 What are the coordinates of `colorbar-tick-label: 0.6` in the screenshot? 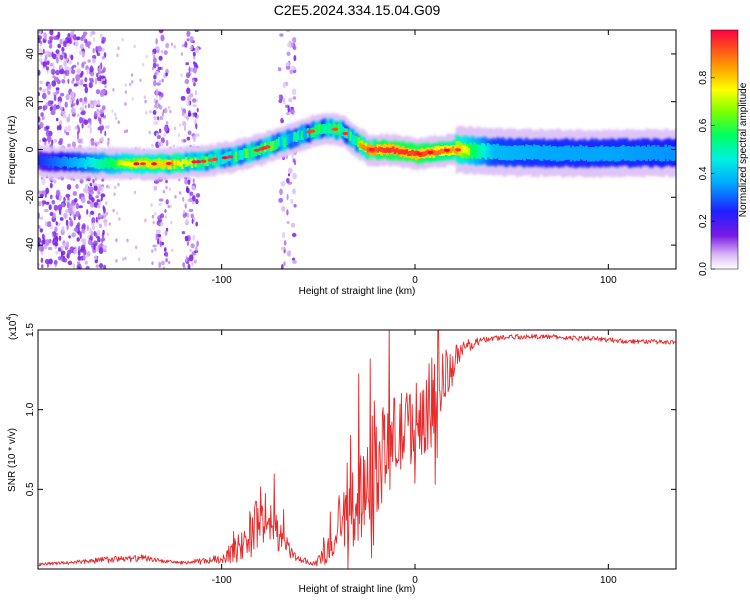 It's located at (703, 125).